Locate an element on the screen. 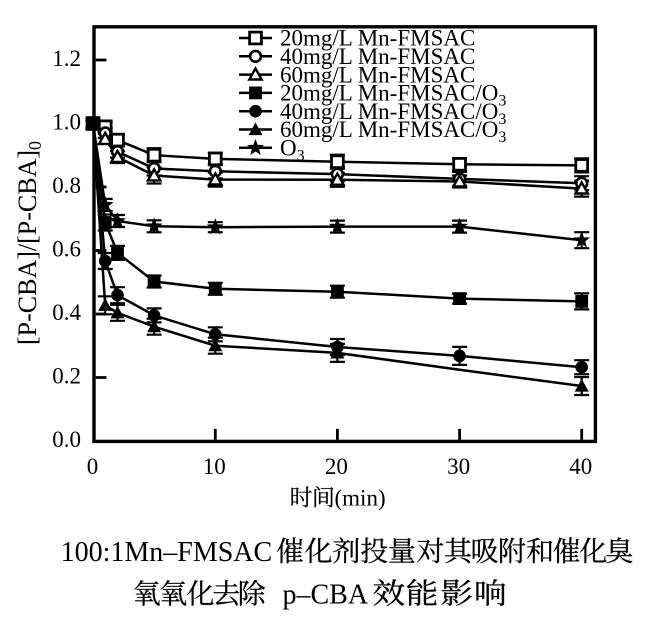 The image size is (653, 621). svg-text: 40mg/L Mn-FMSAC/O3 is located at coordinates (393, 113).